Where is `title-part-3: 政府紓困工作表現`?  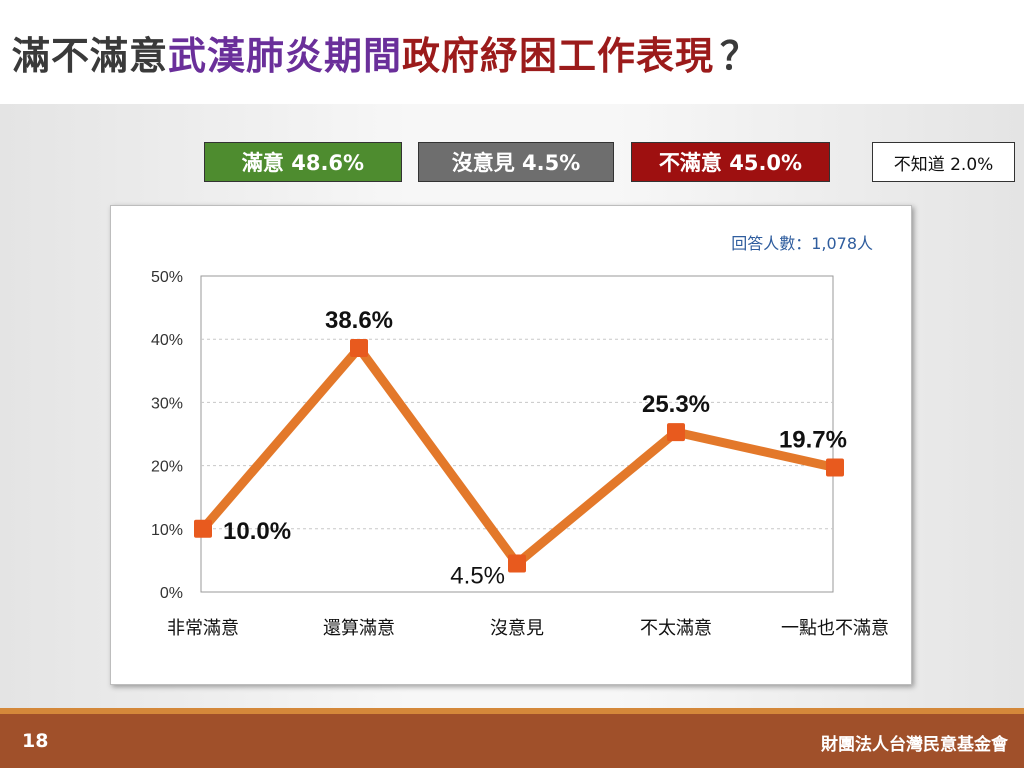
title-part-3: 政府紓困工作表現 is located at coordinates (558, 56).